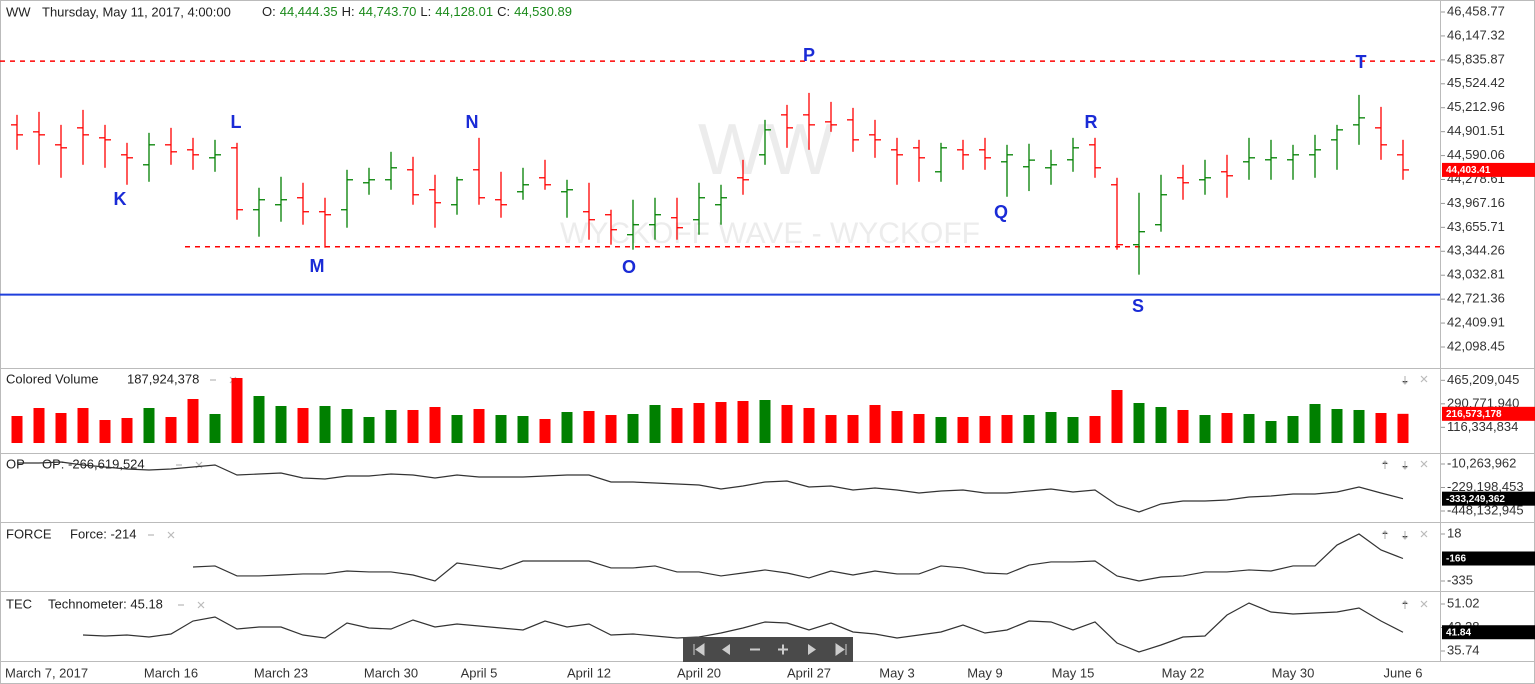 This screenshot has width=1535, height=684. What do you see at coordinates (1476, 82) in the screenshot?
I see `y-tick-label: 45,524.42` at bounding box center [1476, 82].